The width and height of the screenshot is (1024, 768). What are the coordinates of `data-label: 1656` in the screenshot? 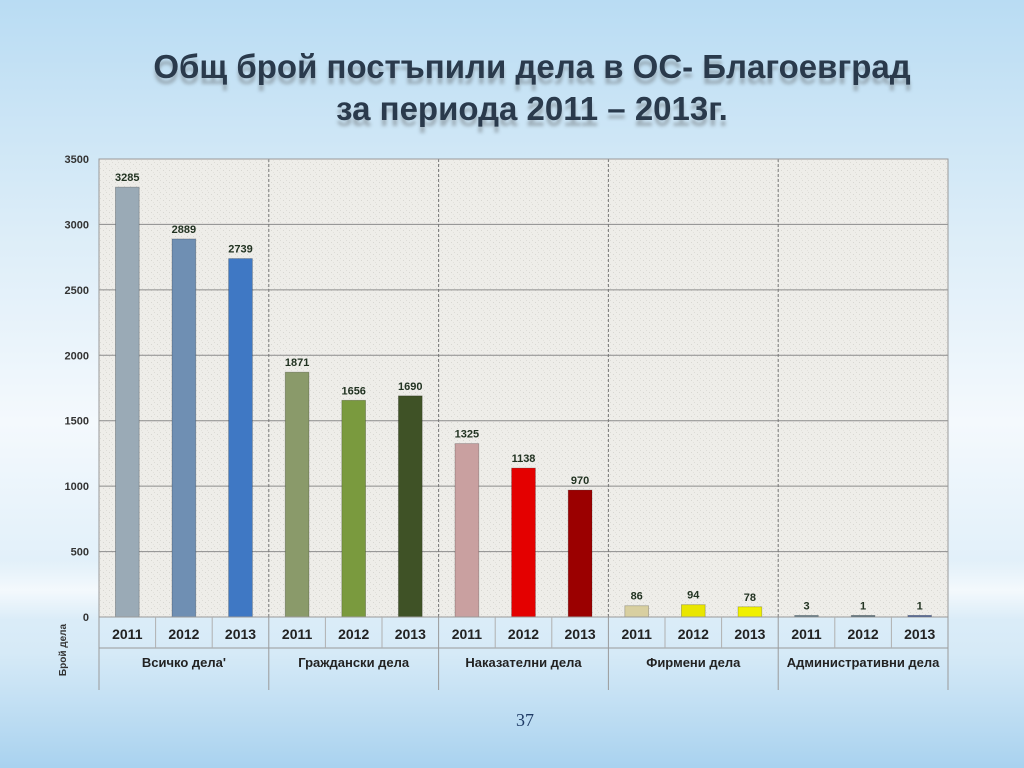 It's located at (353, 391).